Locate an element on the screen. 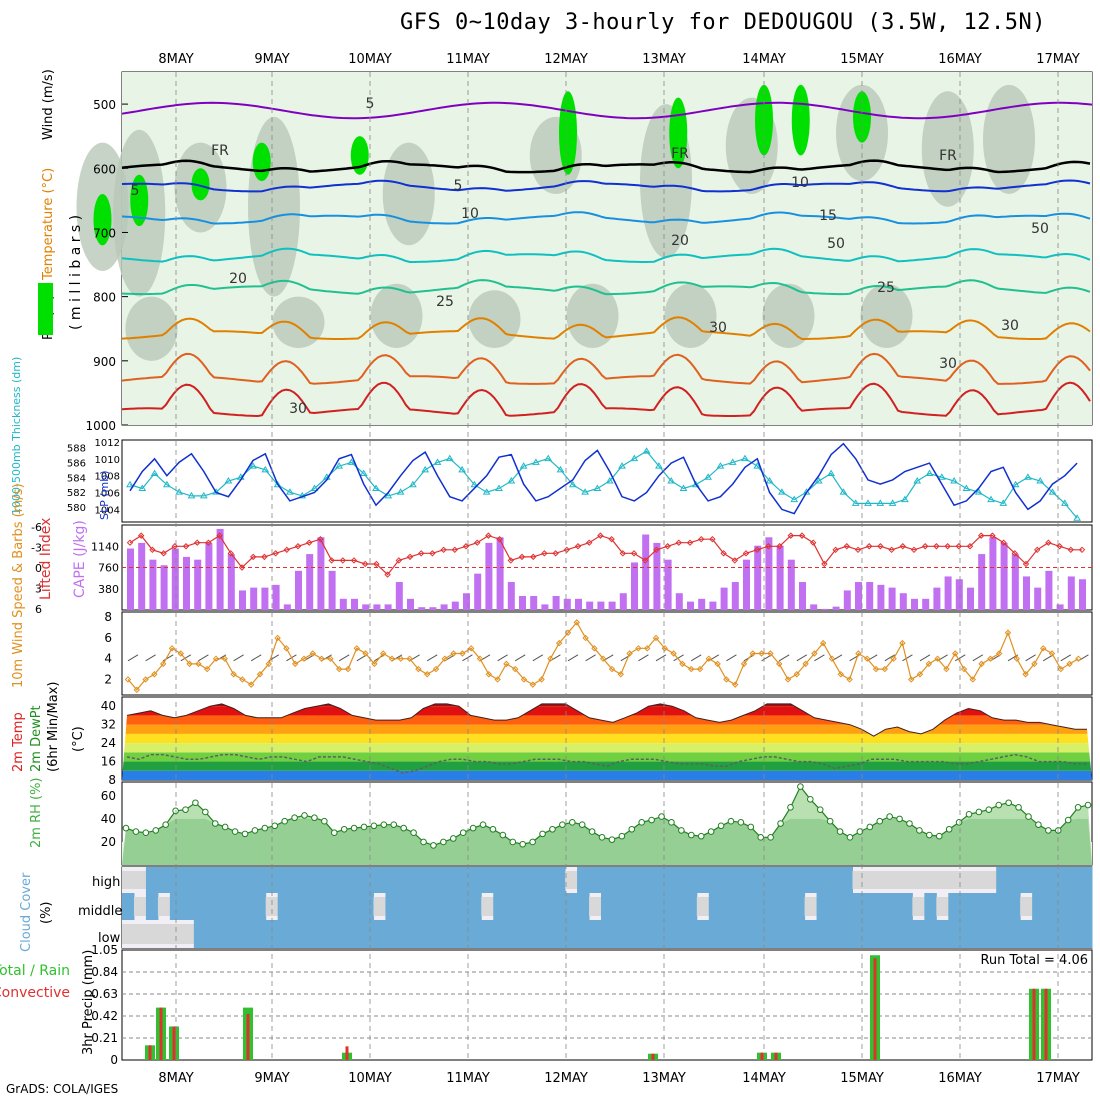 The height and width of the screenshot is (1100, 1100). wind-axis-label: 10m Wind Speed & Barbs (m/s) is located at coordinates (18, 585).